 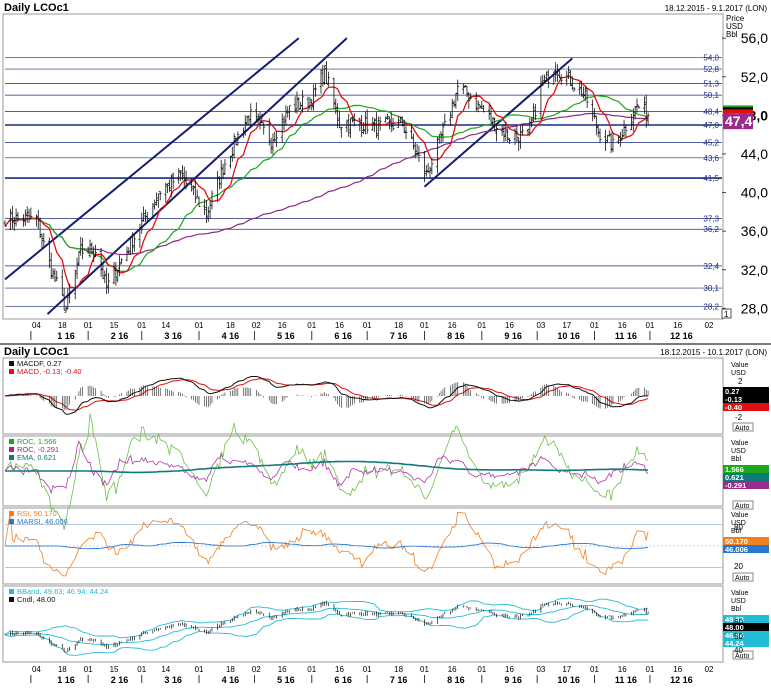 I want to click on bband-unit-2: Bbl, so click(x=736, y=609).